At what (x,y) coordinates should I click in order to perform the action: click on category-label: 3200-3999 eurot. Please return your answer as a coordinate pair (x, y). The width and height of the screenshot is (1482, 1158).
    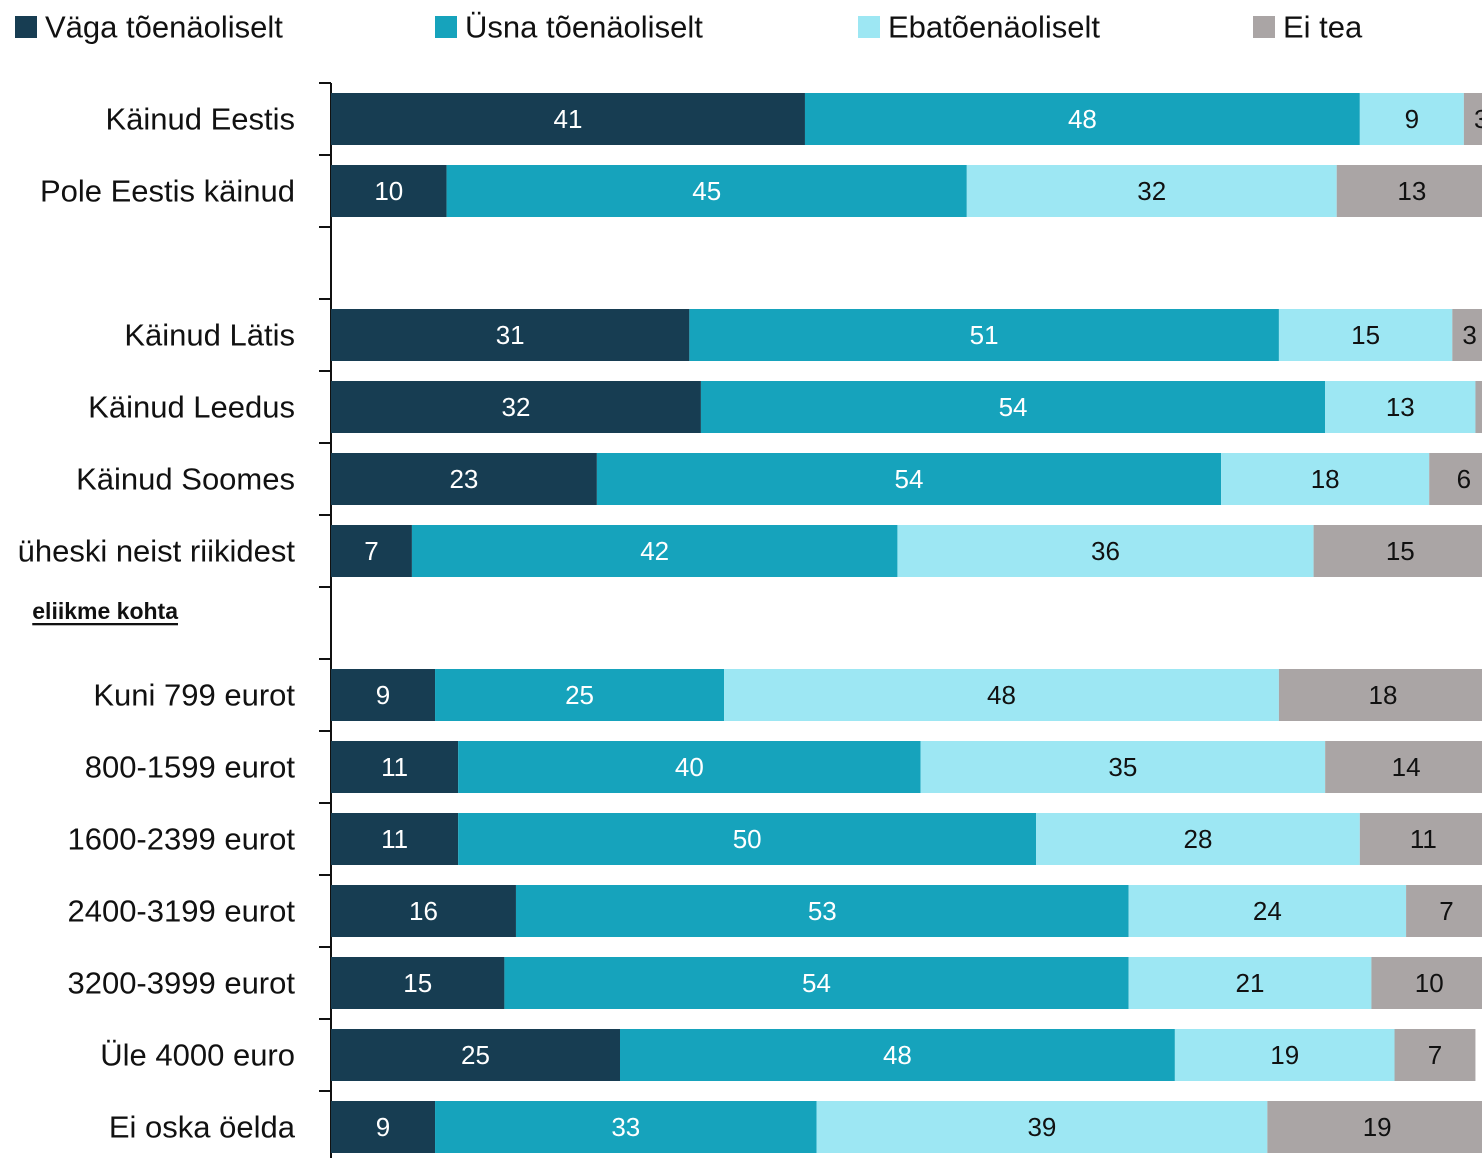
    Looking at the image, I should click on (181, 983).